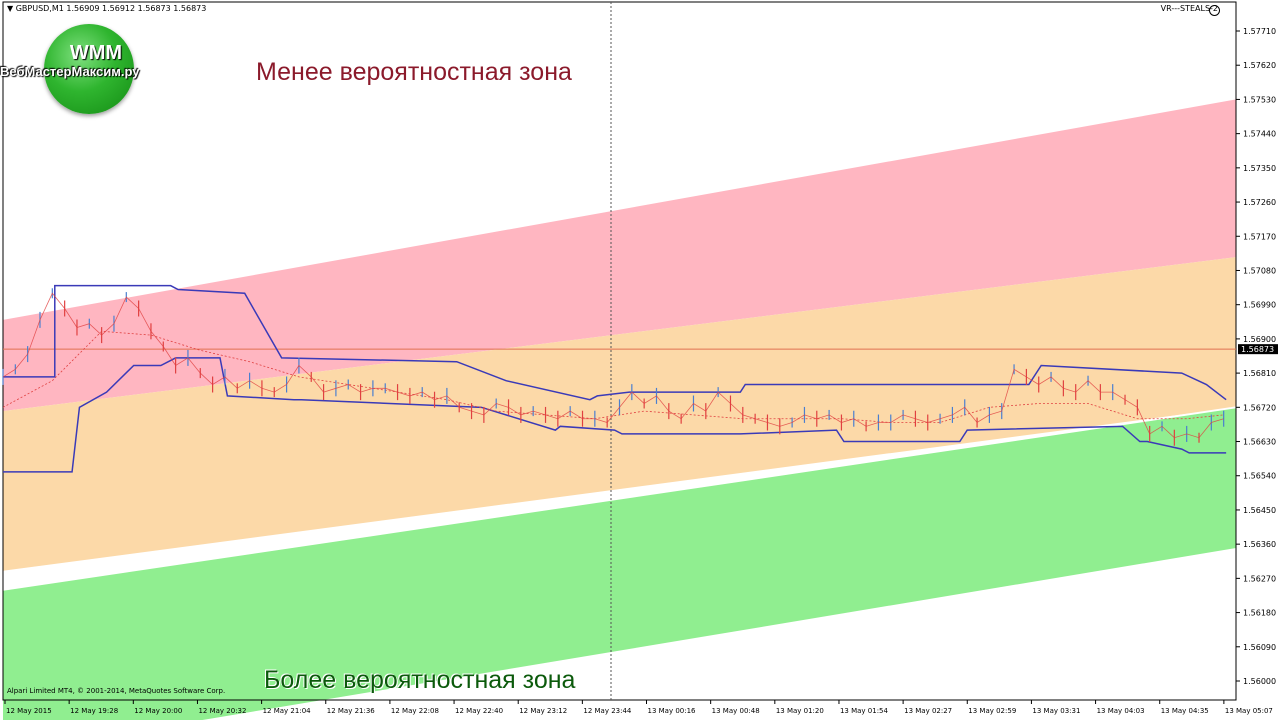 Image resolution: width=1280 pixels, height=720 pixels. I want to click on y-tick-label: 1.56180, so click(1259, 613).